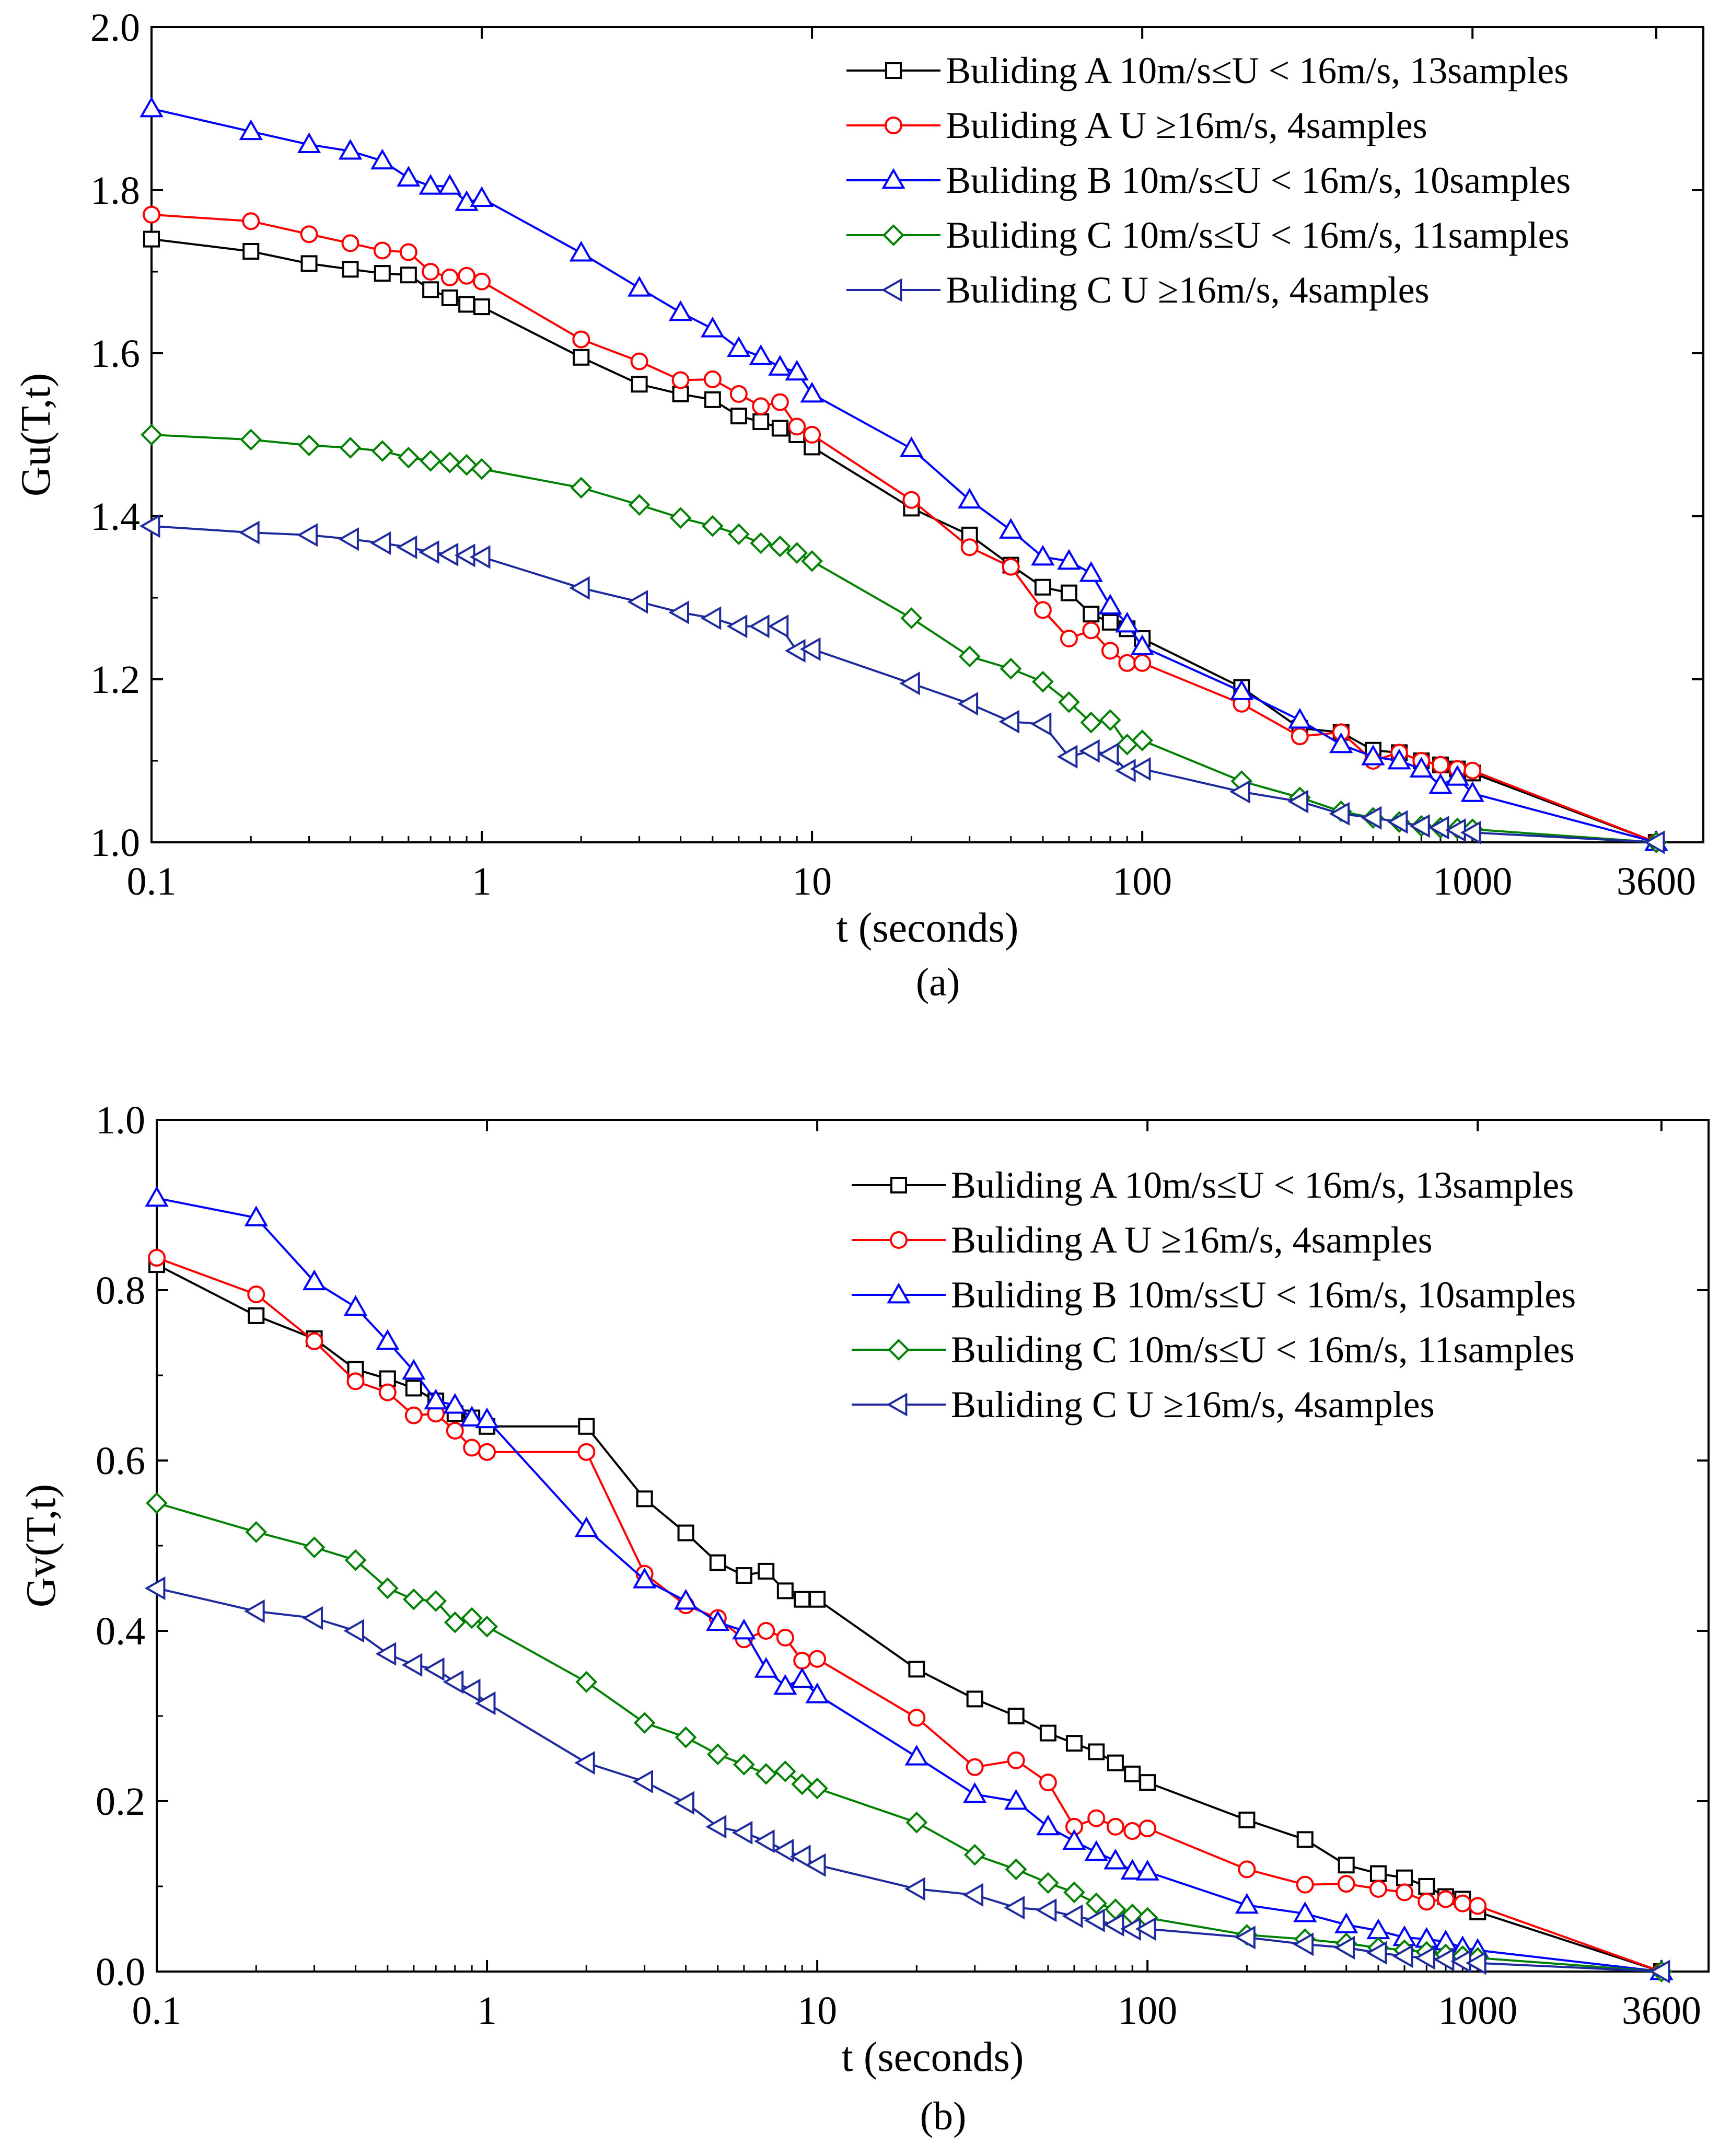  What do you see at coordinates (115, 843) in the screenshot?
I see `chart-a-y-tick-label: 1.0` at bounding box center [115, 843].